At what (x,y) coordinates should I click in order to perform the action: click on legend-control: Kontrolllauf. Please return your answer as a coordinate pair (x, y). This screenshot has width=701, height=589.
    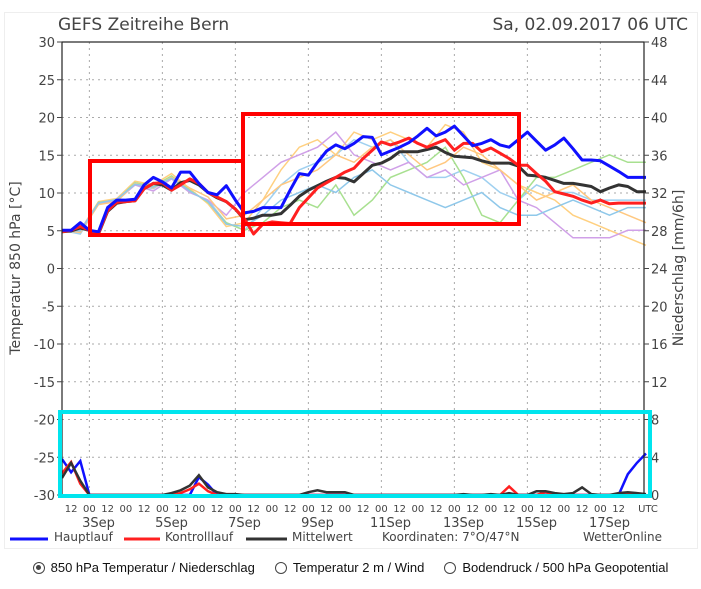
    Looking at the image, I should click on (199, 537).